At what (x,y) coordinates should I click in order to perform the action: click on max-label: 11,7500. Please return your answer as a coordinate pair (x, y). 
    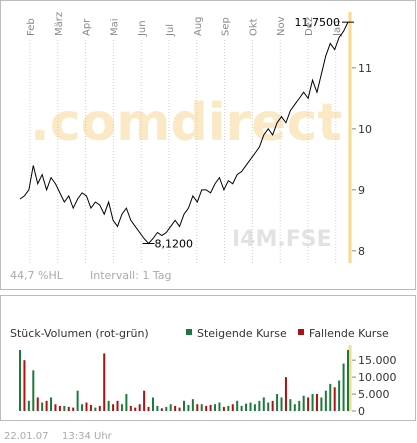
    Looking at the image, I should click on (318, 22).